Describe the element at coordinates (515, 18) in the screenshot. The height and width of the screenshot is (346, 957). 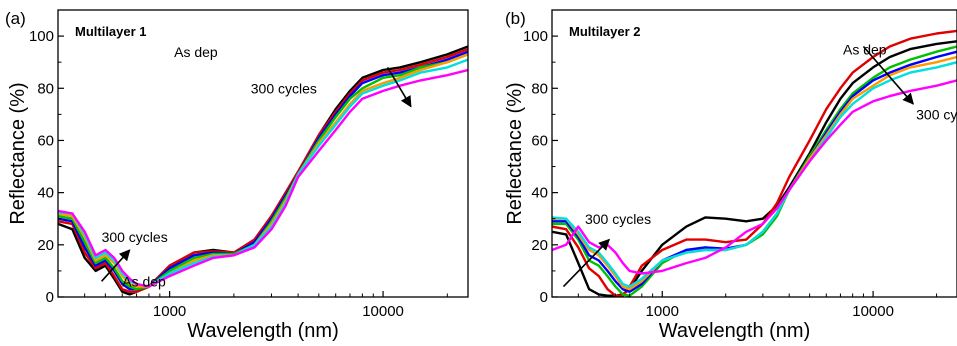
I see `panel-label: (b)` at that location.